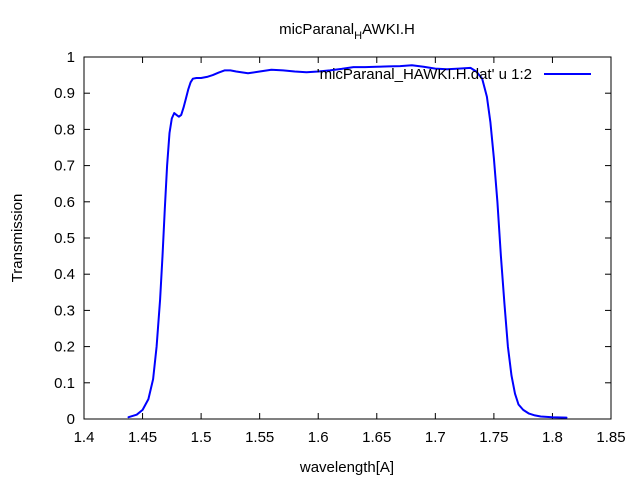  I want to click on x-tick-label: 1.4, so click(84, 437).